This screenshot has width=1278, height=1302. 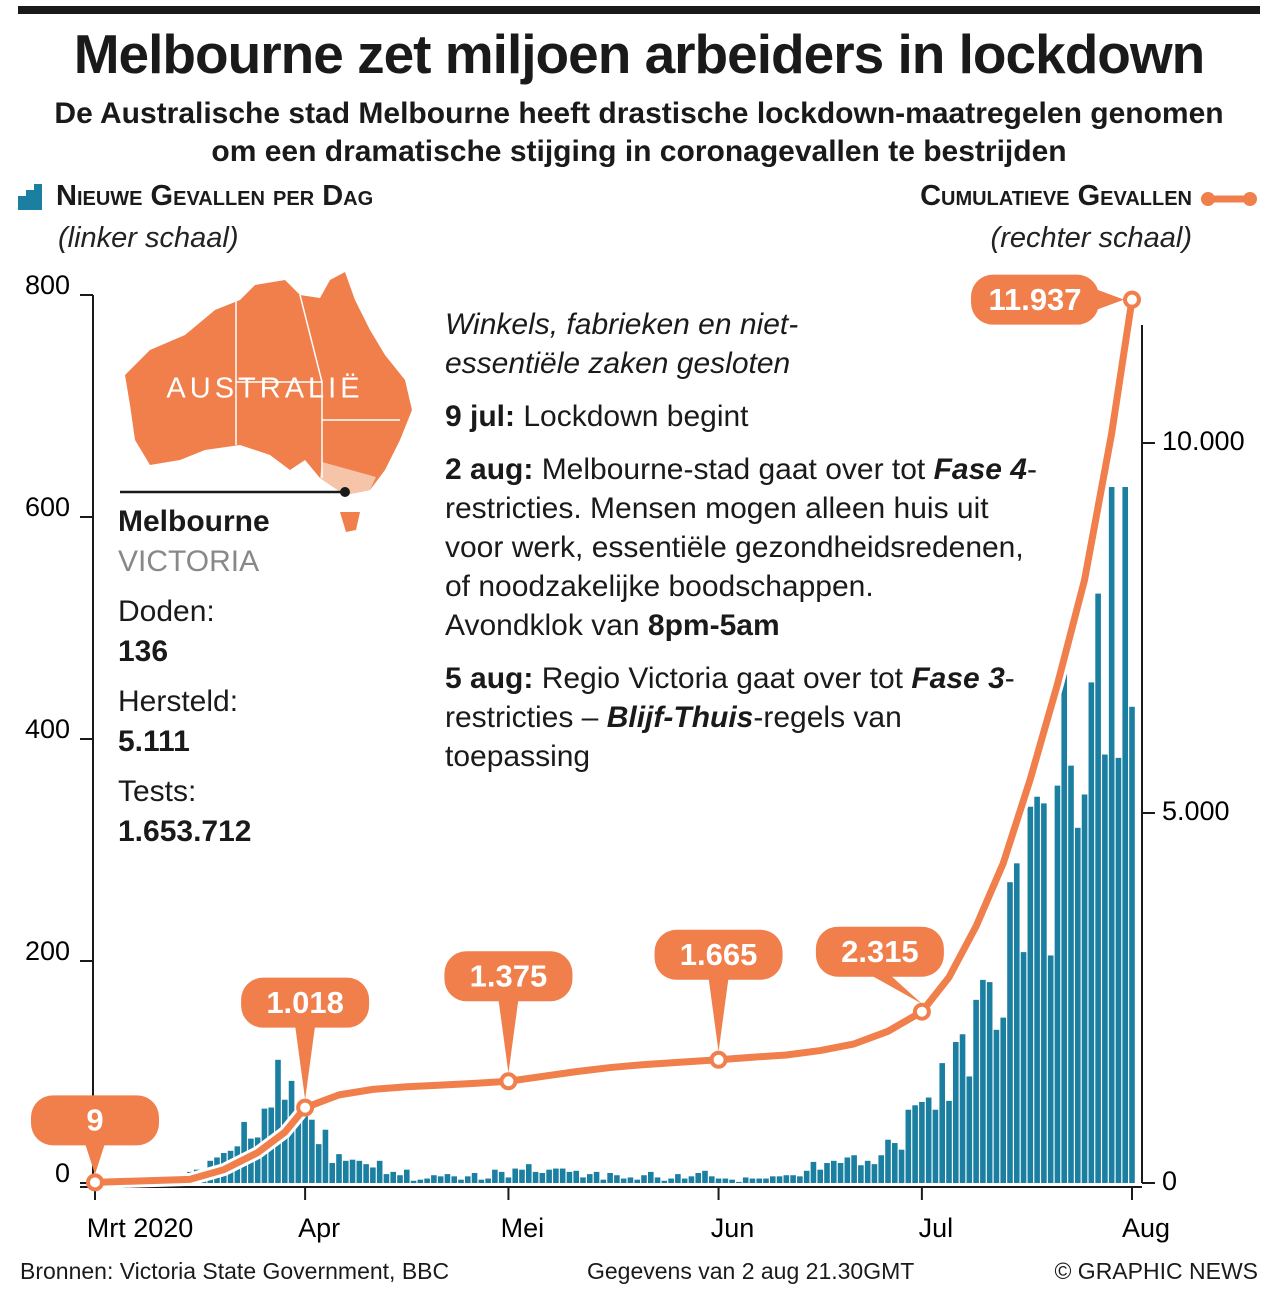 I want to click on note-text: 8pm-5am, so click(x=713, y=625).